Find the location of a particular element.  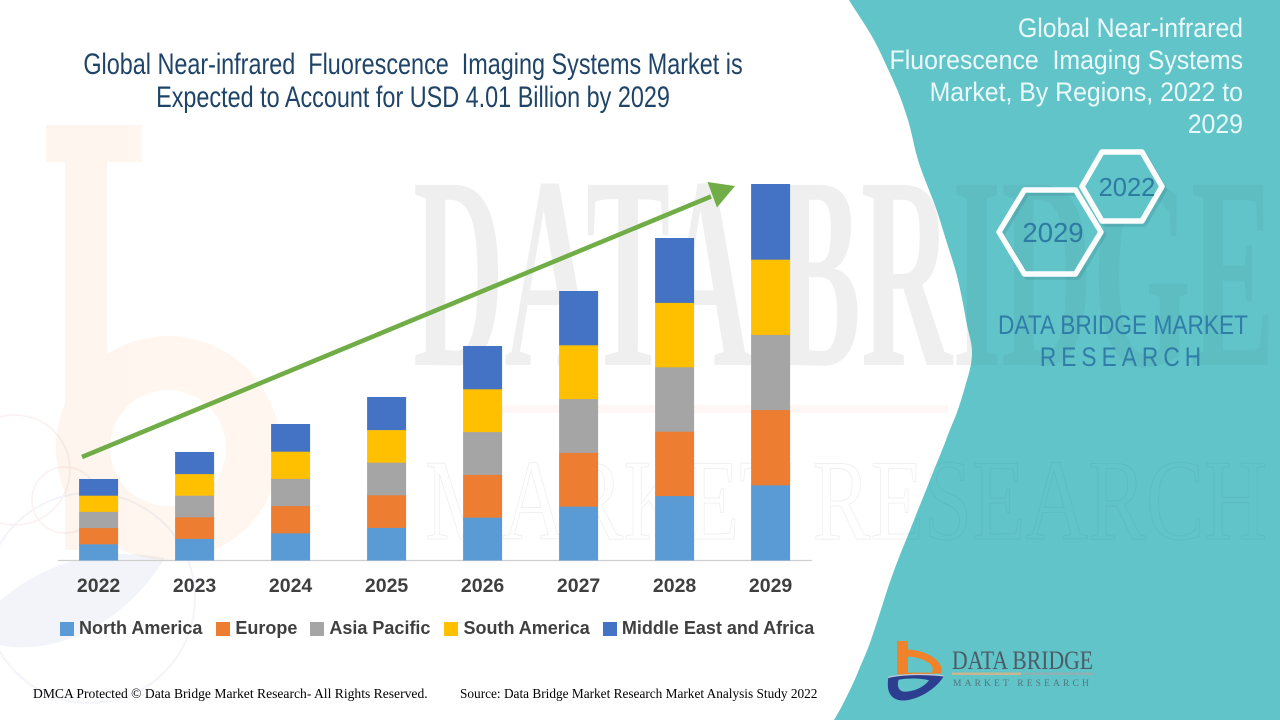

svg-text: 2024 is located at coordinates (291, 586).